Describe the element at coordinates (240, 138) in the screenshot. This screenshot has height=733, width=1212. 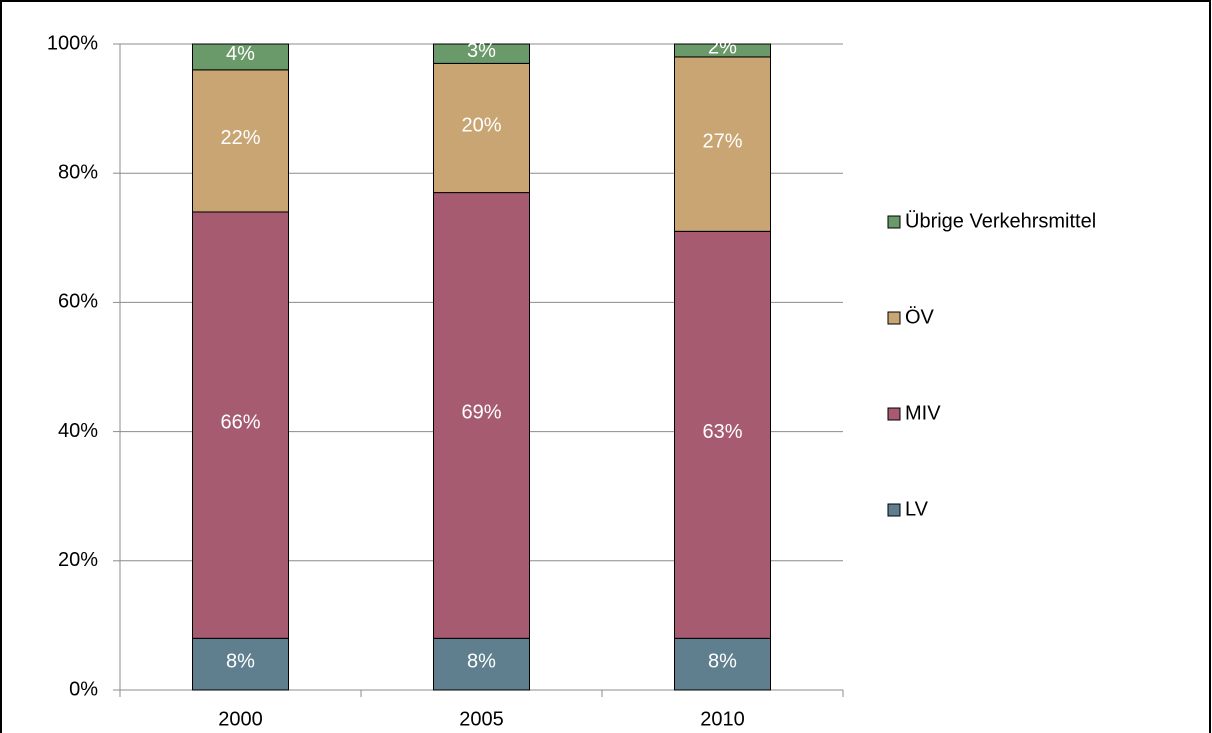
I see `data-label: 22%` at that location.